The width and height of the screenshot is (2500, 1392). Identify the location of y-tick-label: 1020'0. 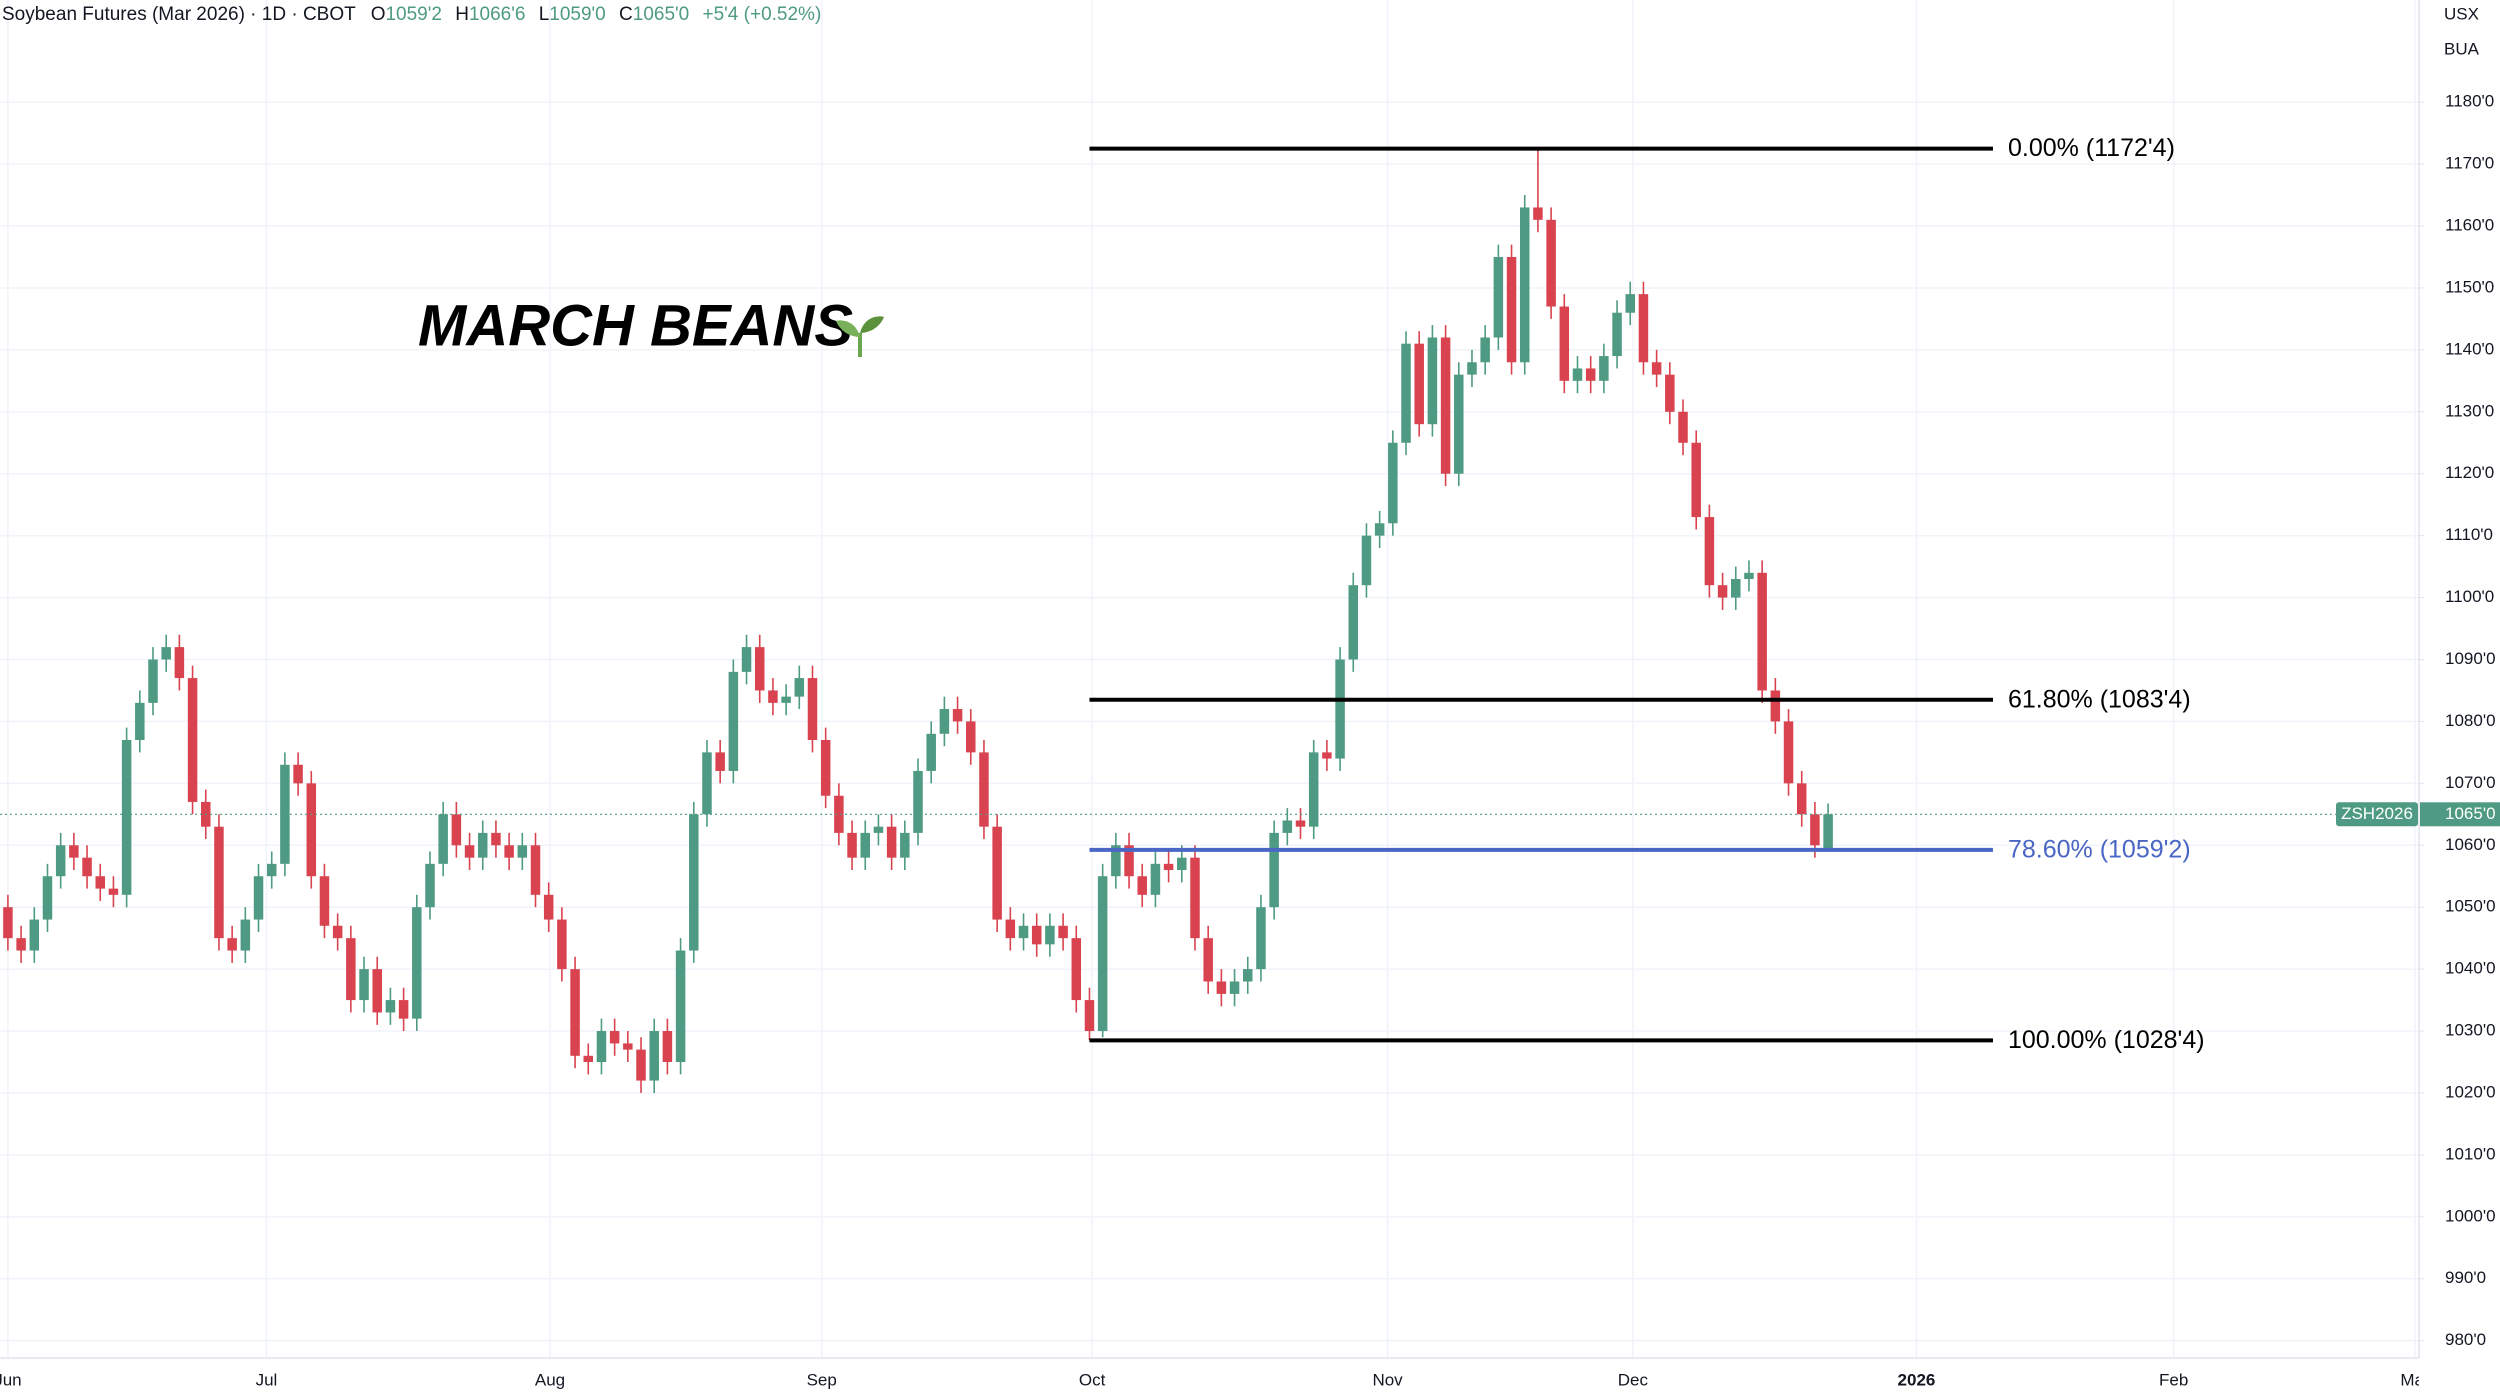
(2470, 1091).